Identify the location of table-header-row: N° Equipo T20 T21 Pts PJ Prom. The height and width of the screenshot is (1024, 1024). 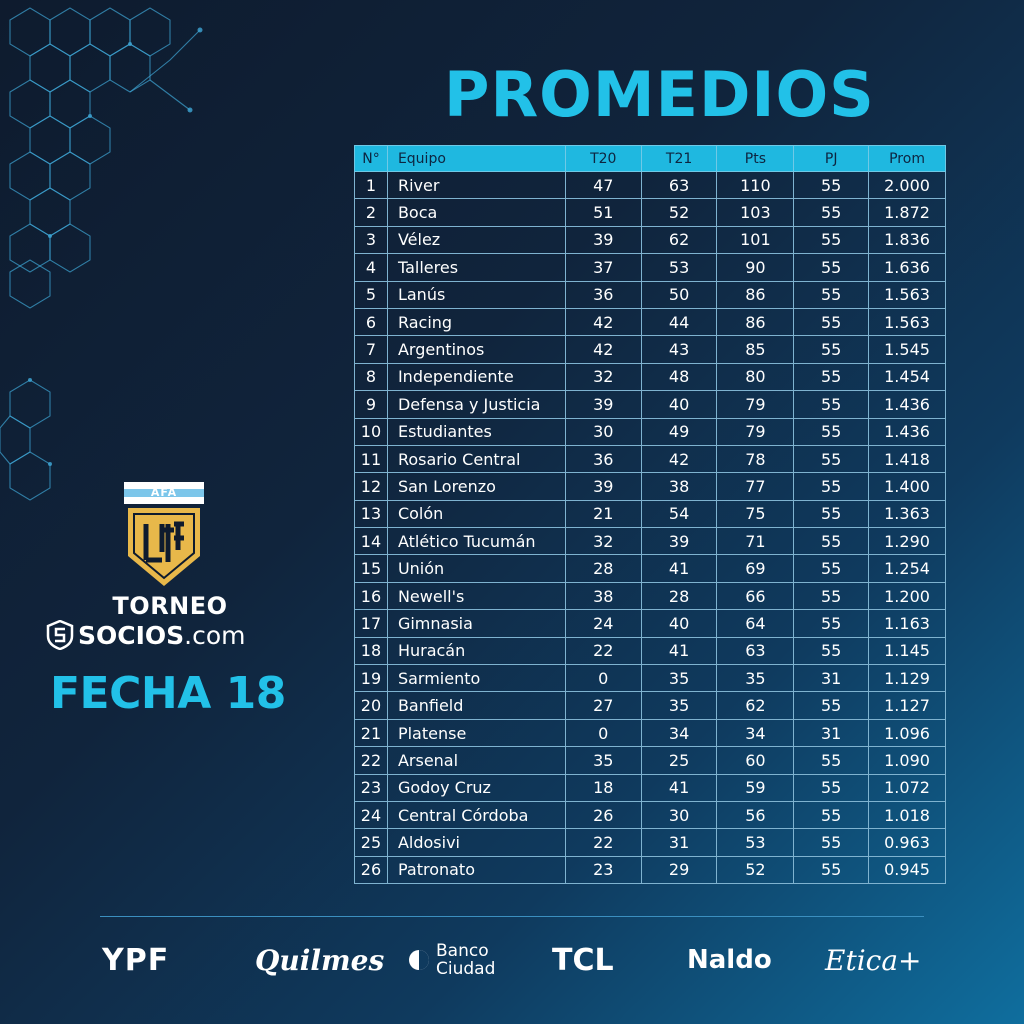
(650, 158).